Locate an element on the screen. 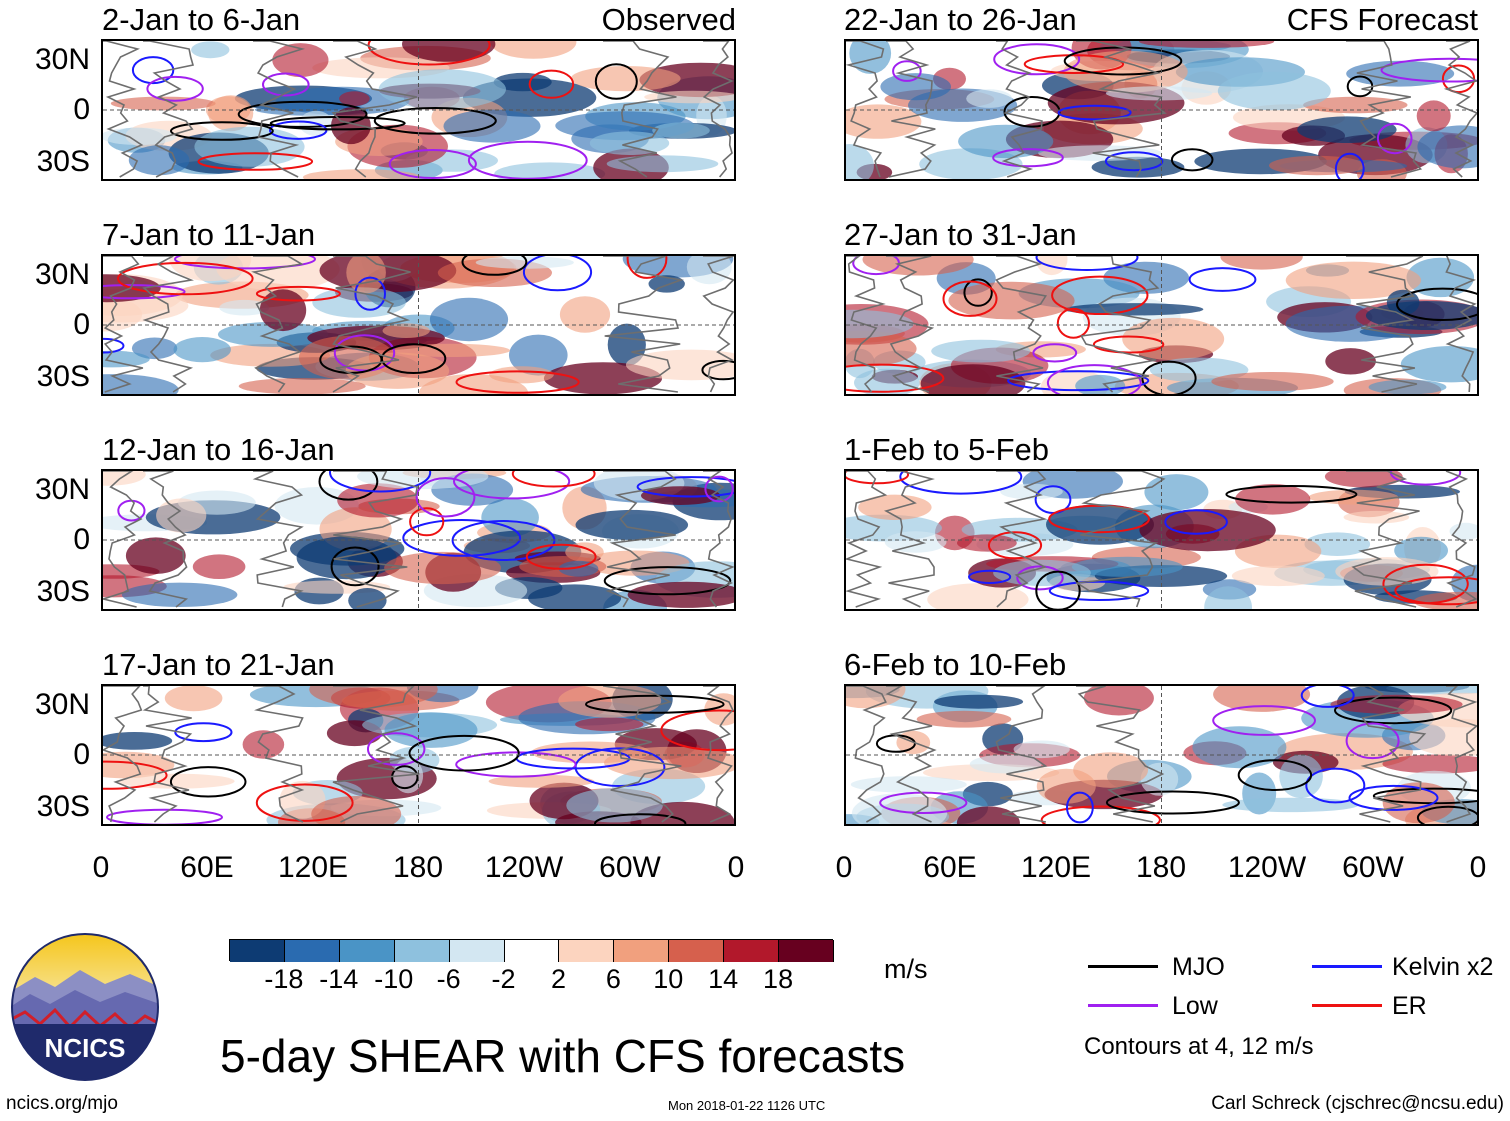 Image resolution: width=1510 pixels, height=1121 pixels. legend-label-mjo: MJO is located at coordinates (1198, 967).